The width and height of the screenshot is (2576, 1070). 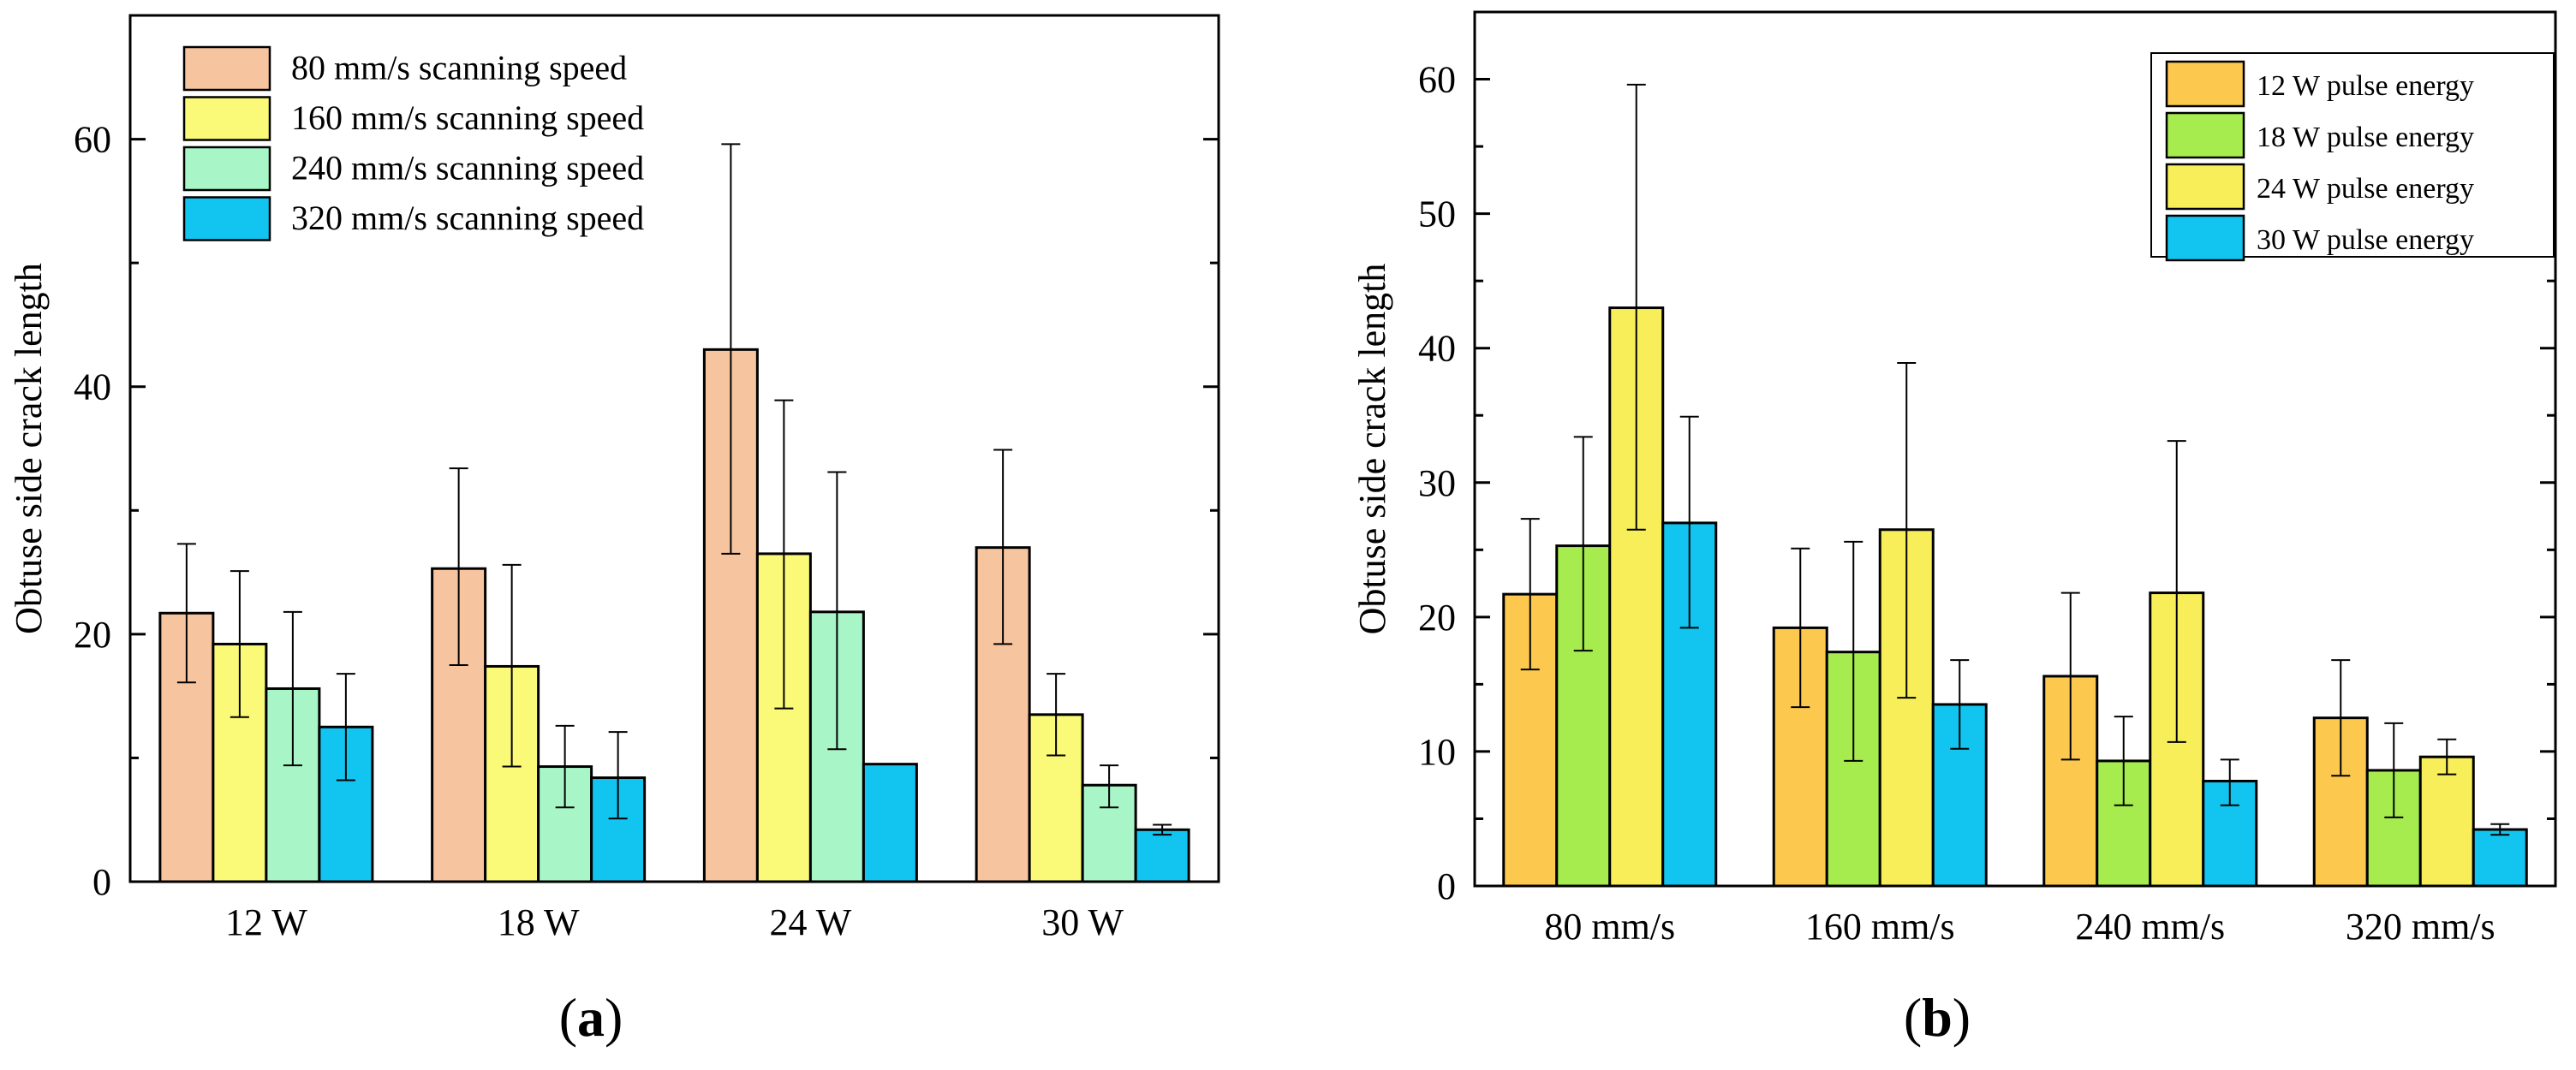 What do you see at coordinates (1937, 1018) in the screenshot?
I see `panel-label: (b)` at bounding box center [1937, 1018].